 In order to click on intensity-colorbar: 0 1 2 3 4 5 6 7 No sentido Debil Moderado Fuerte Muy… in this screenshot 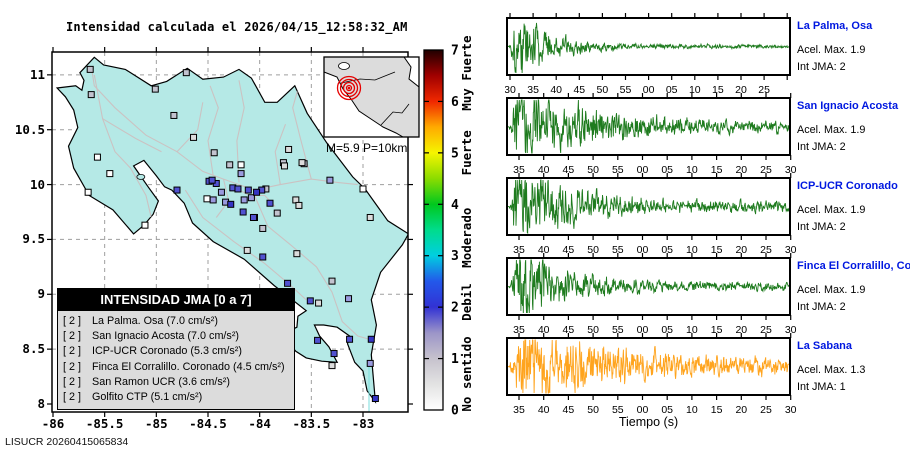, I will do `click(448, 227)`.